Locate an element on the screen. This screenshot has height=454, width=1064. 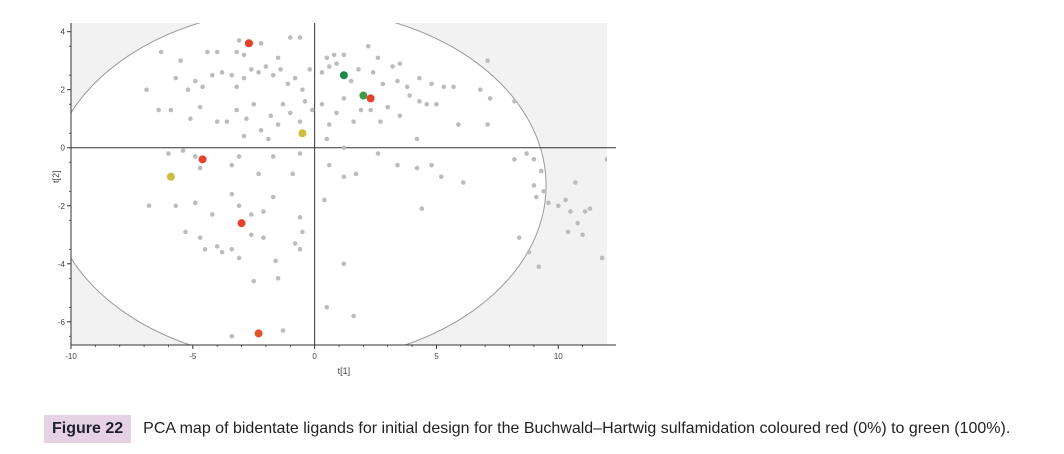
x-axis-ticks: -10 -5 0 5 10 is located at coordinates (324, 353).